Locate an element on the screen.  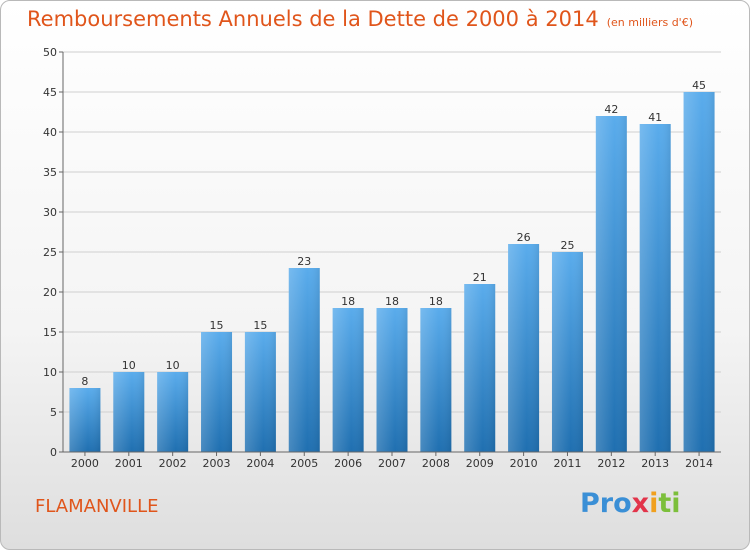
commune-name: FLAMANVILLE is located at coordinates (97, 506).